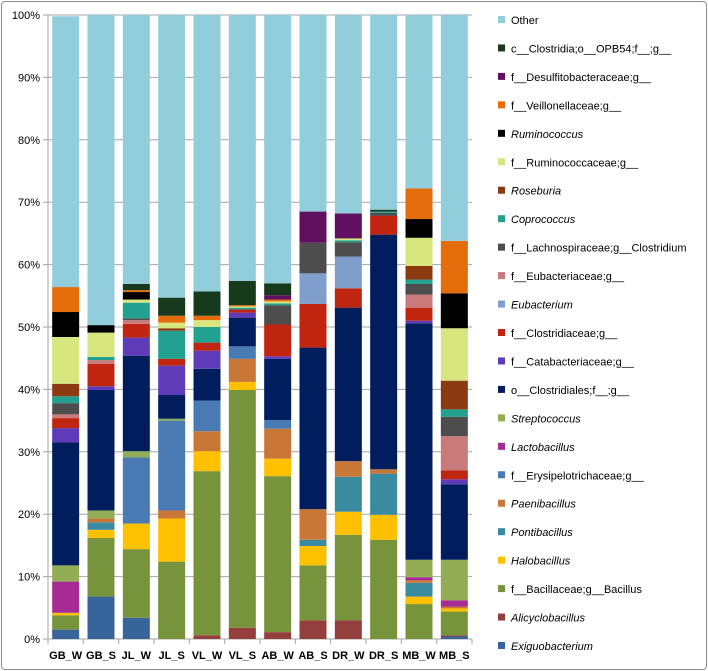 The height and width of the screenshot is (671, 708). Describe the element at coordinates (29, 515) in the screenshot. I see `y-tick-label: 20%` at that location.